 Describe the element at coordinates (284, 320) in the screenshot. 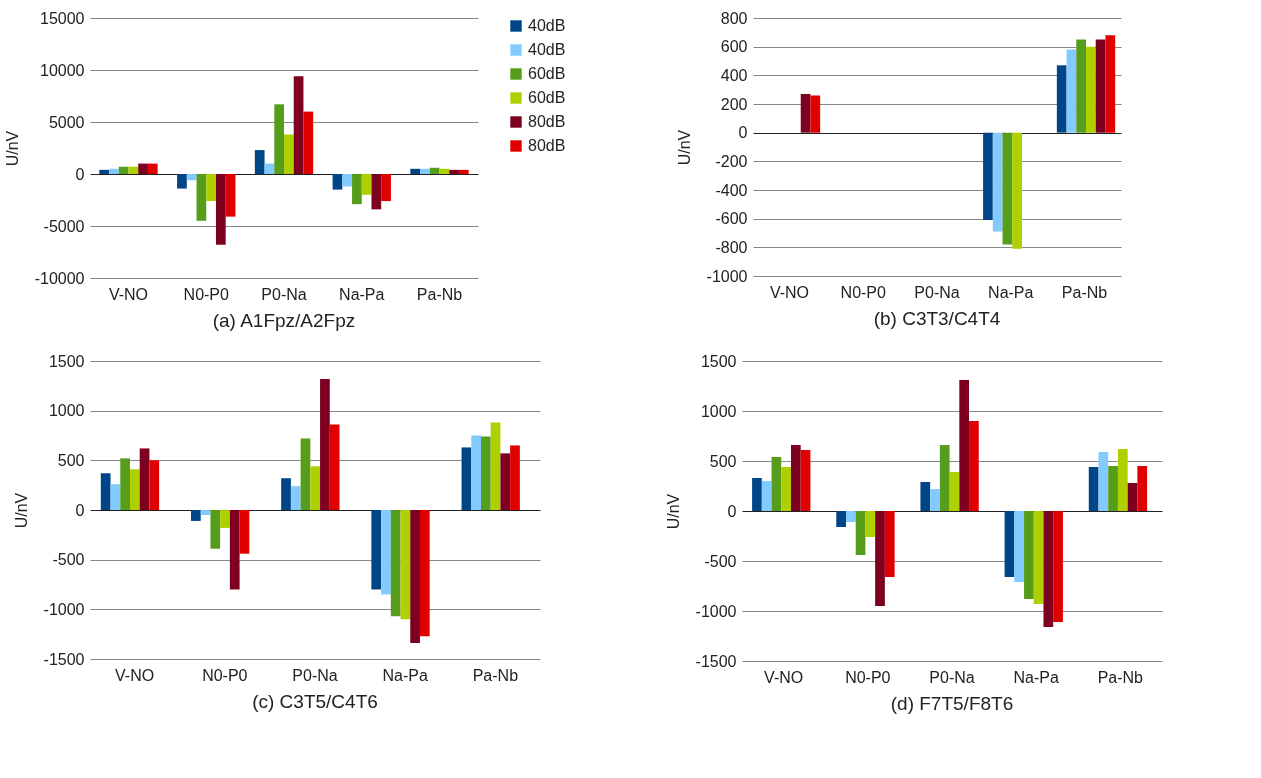

I see `text: (a) A1Fpz/A2Fpz` at that location.